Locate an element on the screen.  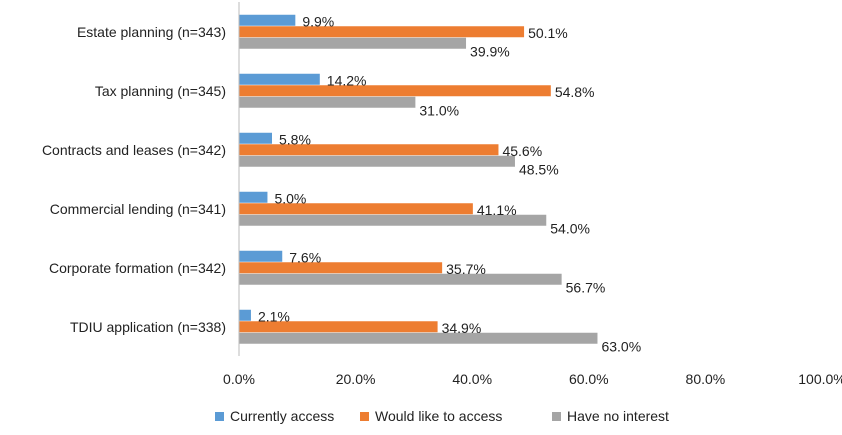
data-label: 7.6% is located at coordinates (305, 257).